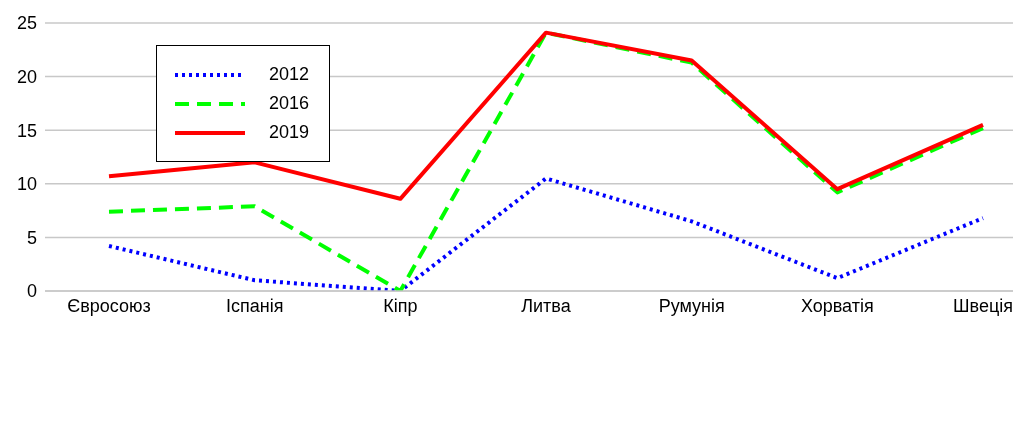 This screenshot has width=1021, height=444. What do you see at coordinates (289, 132) in the screenshot?
I see `legend-label: 2019` at bounding box center [289, 132].